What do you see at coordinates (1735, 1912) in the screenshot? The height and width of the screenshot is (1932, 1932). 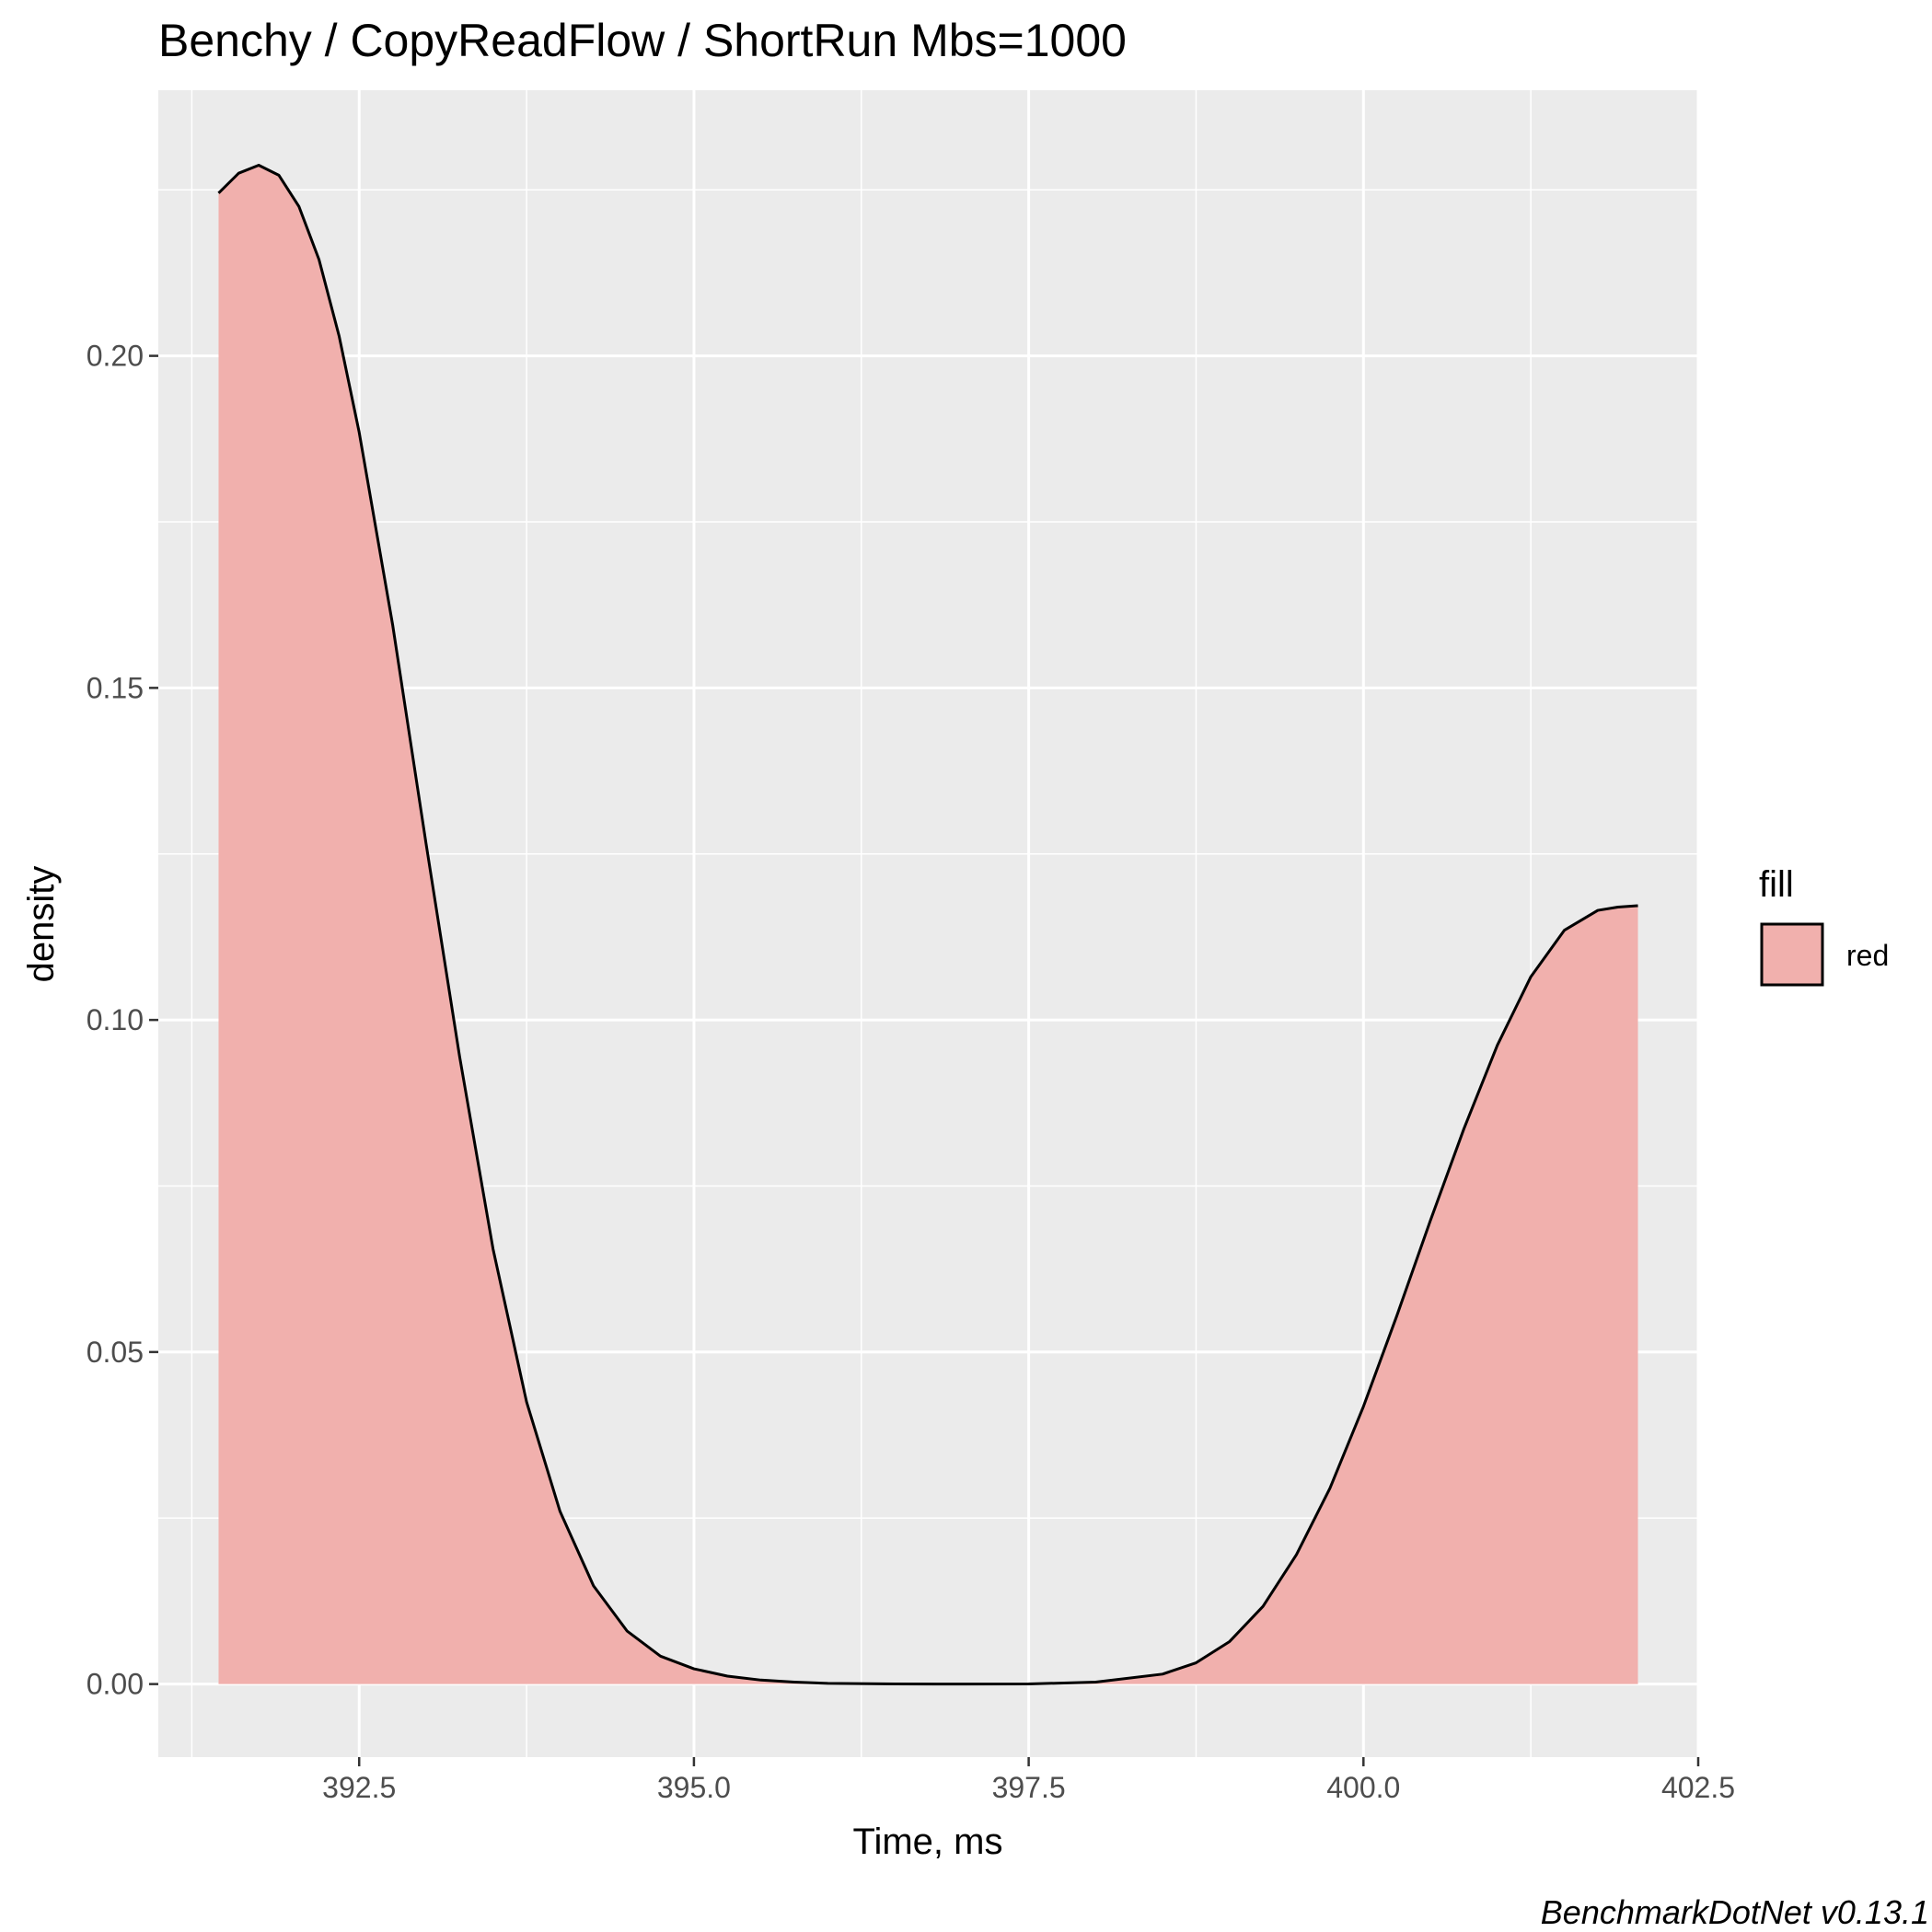 I see `caption: BenchmarkDotNet v0.13.1` at bounding box center [1735, 1912].